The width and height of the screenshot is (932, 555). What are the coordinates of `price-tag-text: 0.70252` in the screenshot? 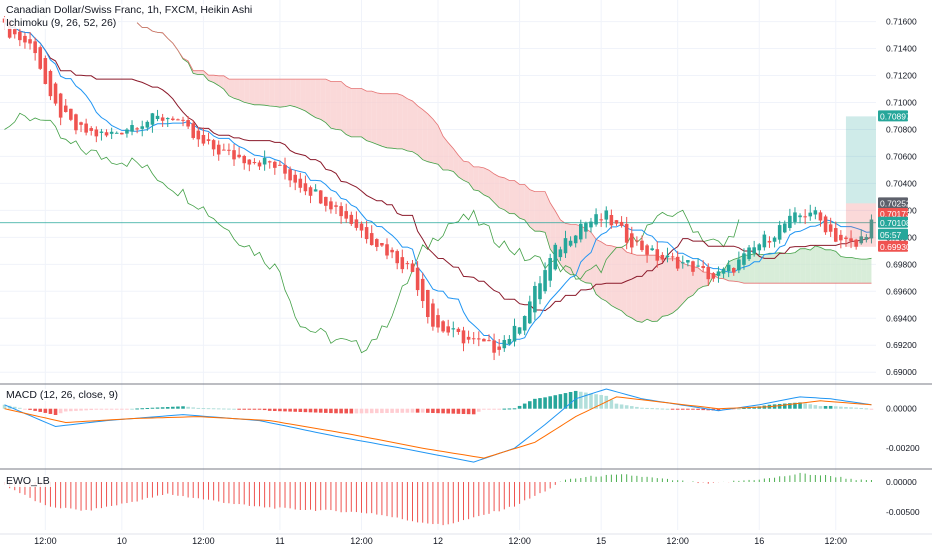 It's located at (895, 203).